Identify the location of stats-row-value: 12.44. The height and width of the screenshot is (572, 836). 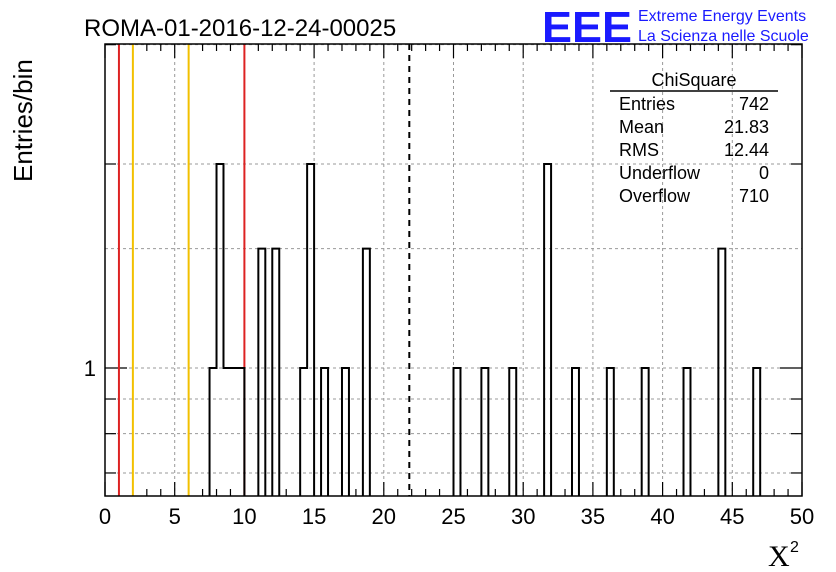
(746, 150).